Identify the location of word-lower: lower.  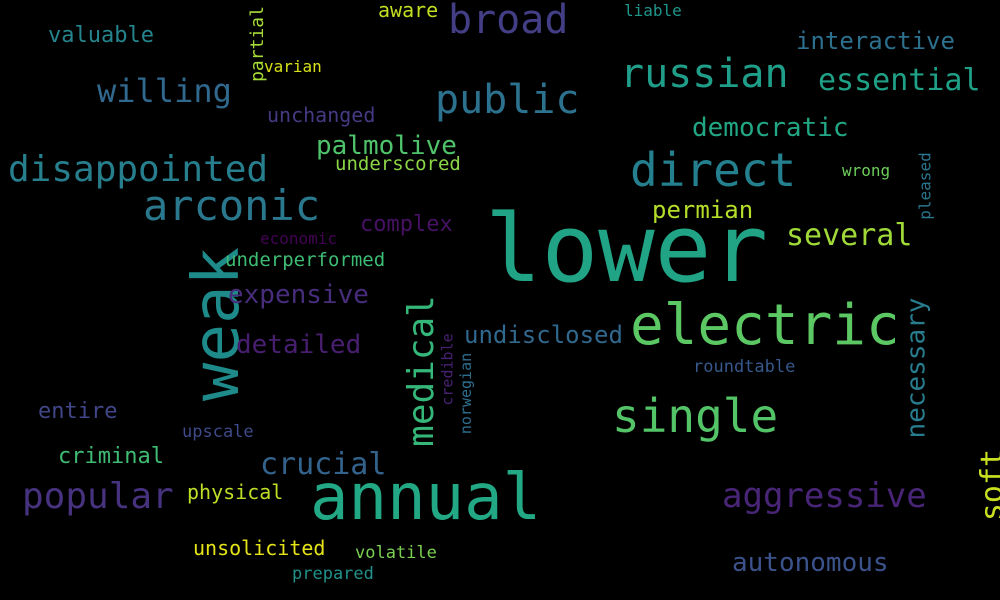
(626, 249).